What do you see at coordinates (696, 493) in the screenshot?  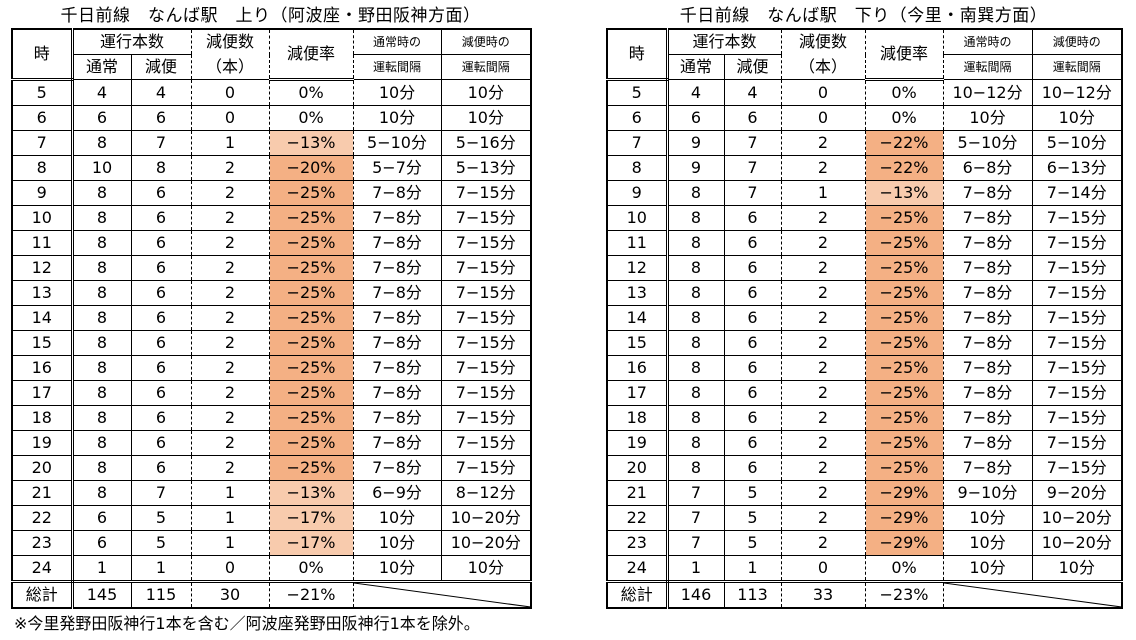 I see `normal-count-cell: 7` at bounding box center [696, 493].